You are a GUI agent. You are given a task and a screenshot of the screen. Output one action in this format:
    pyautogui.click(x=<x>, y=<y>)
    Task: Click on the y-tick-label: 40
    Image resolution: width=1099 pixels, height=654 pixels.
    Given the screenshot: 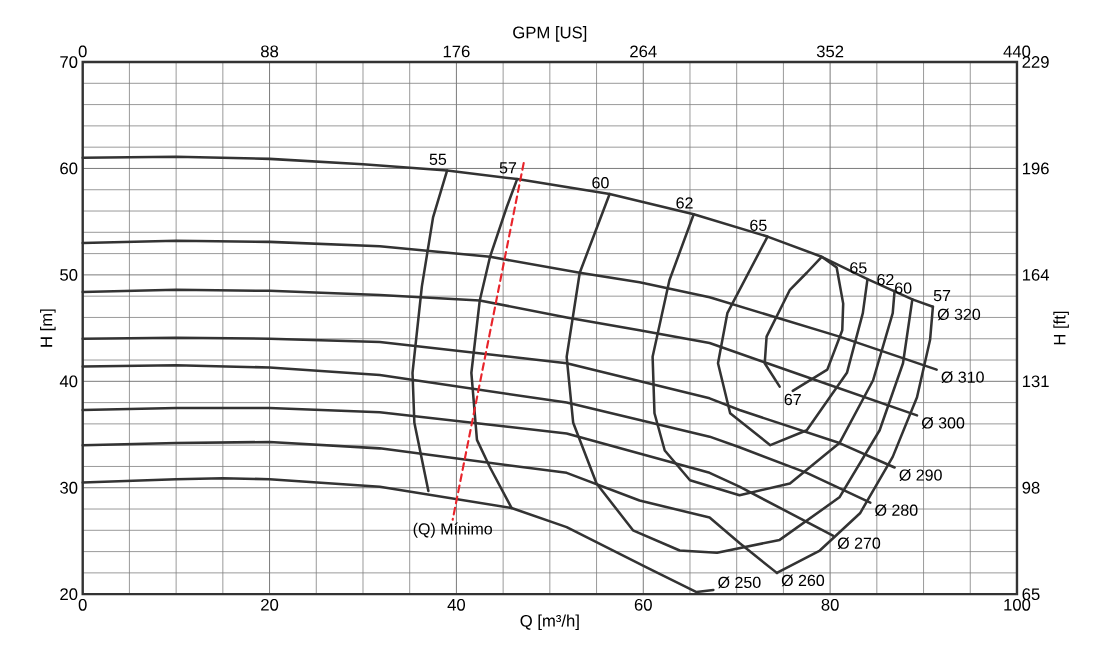 What is the action you would take?
    pyautogui.click(x=68, y=381)
    